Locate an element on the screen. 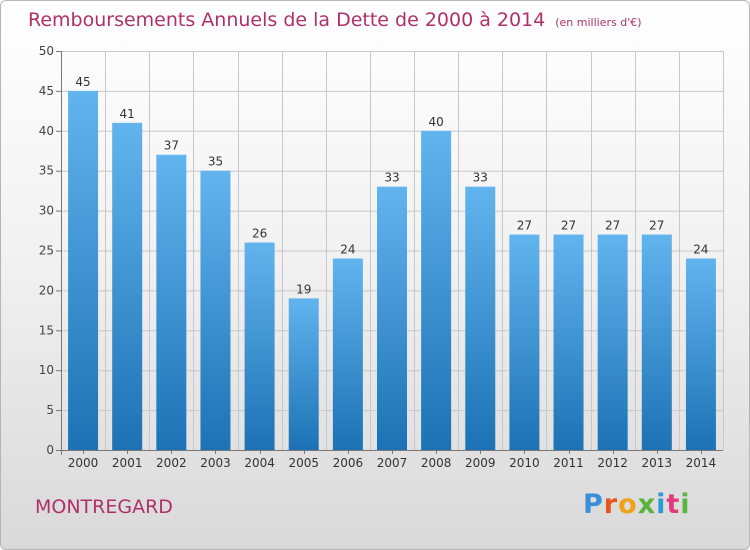 This screenshot has height=550, width=750. x-tick-label-2013: 2013 is located at coordinates (657, 463).